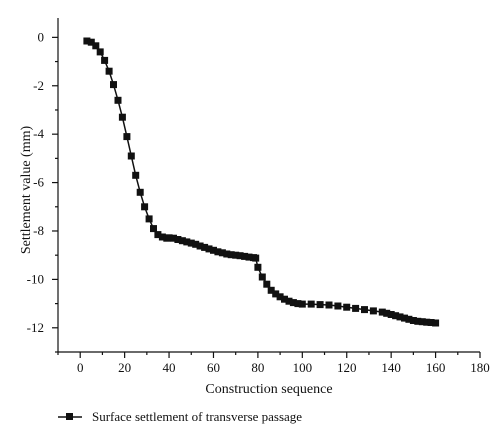  I want to click on x-tick-label: 80, so click(257, 367).